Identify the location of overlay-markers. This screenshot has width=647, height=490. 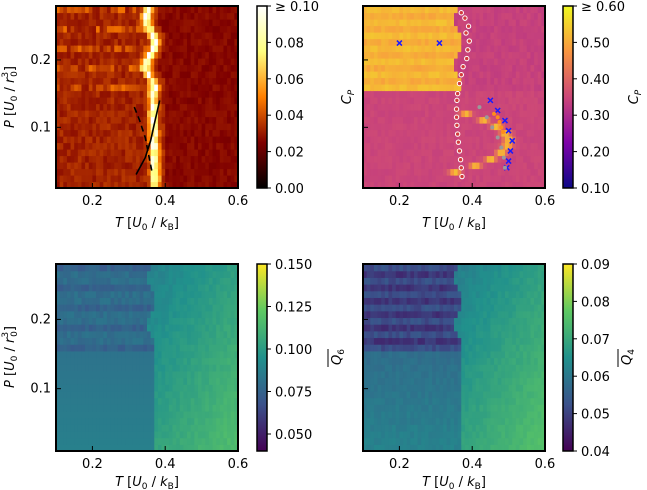
(456, 95).